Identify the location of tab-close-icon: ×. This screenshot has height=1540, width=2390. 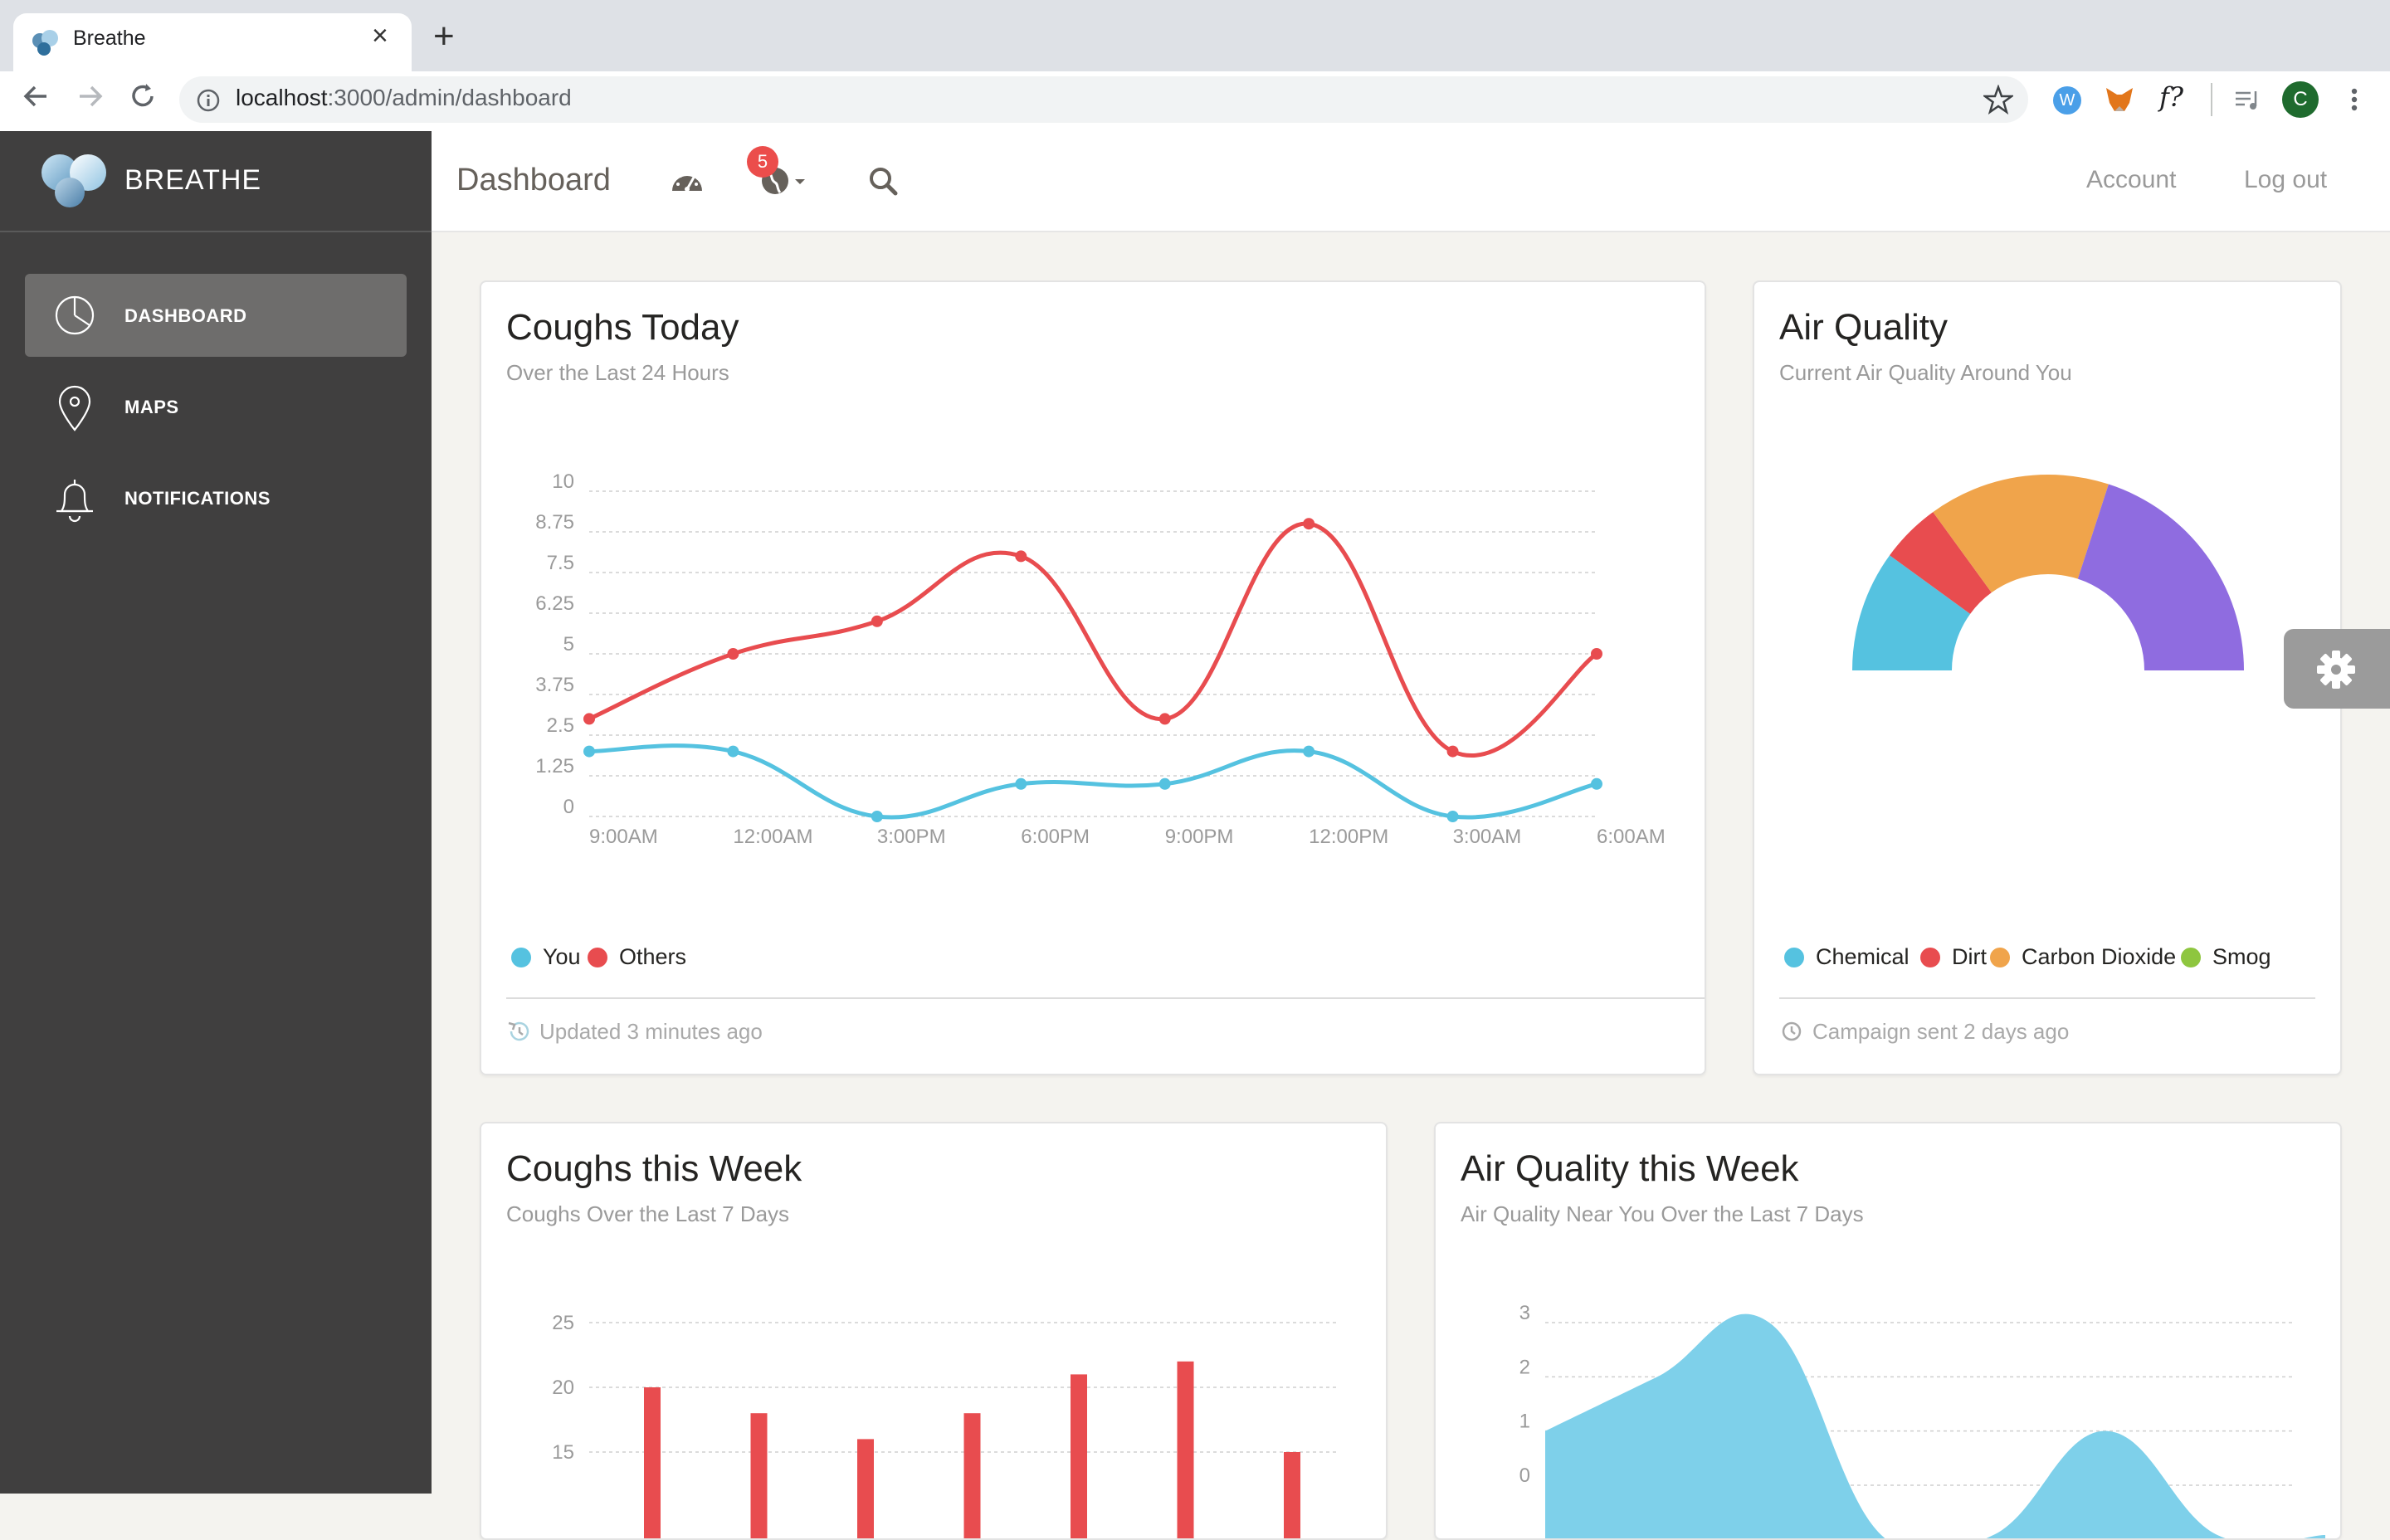
(380, 35).